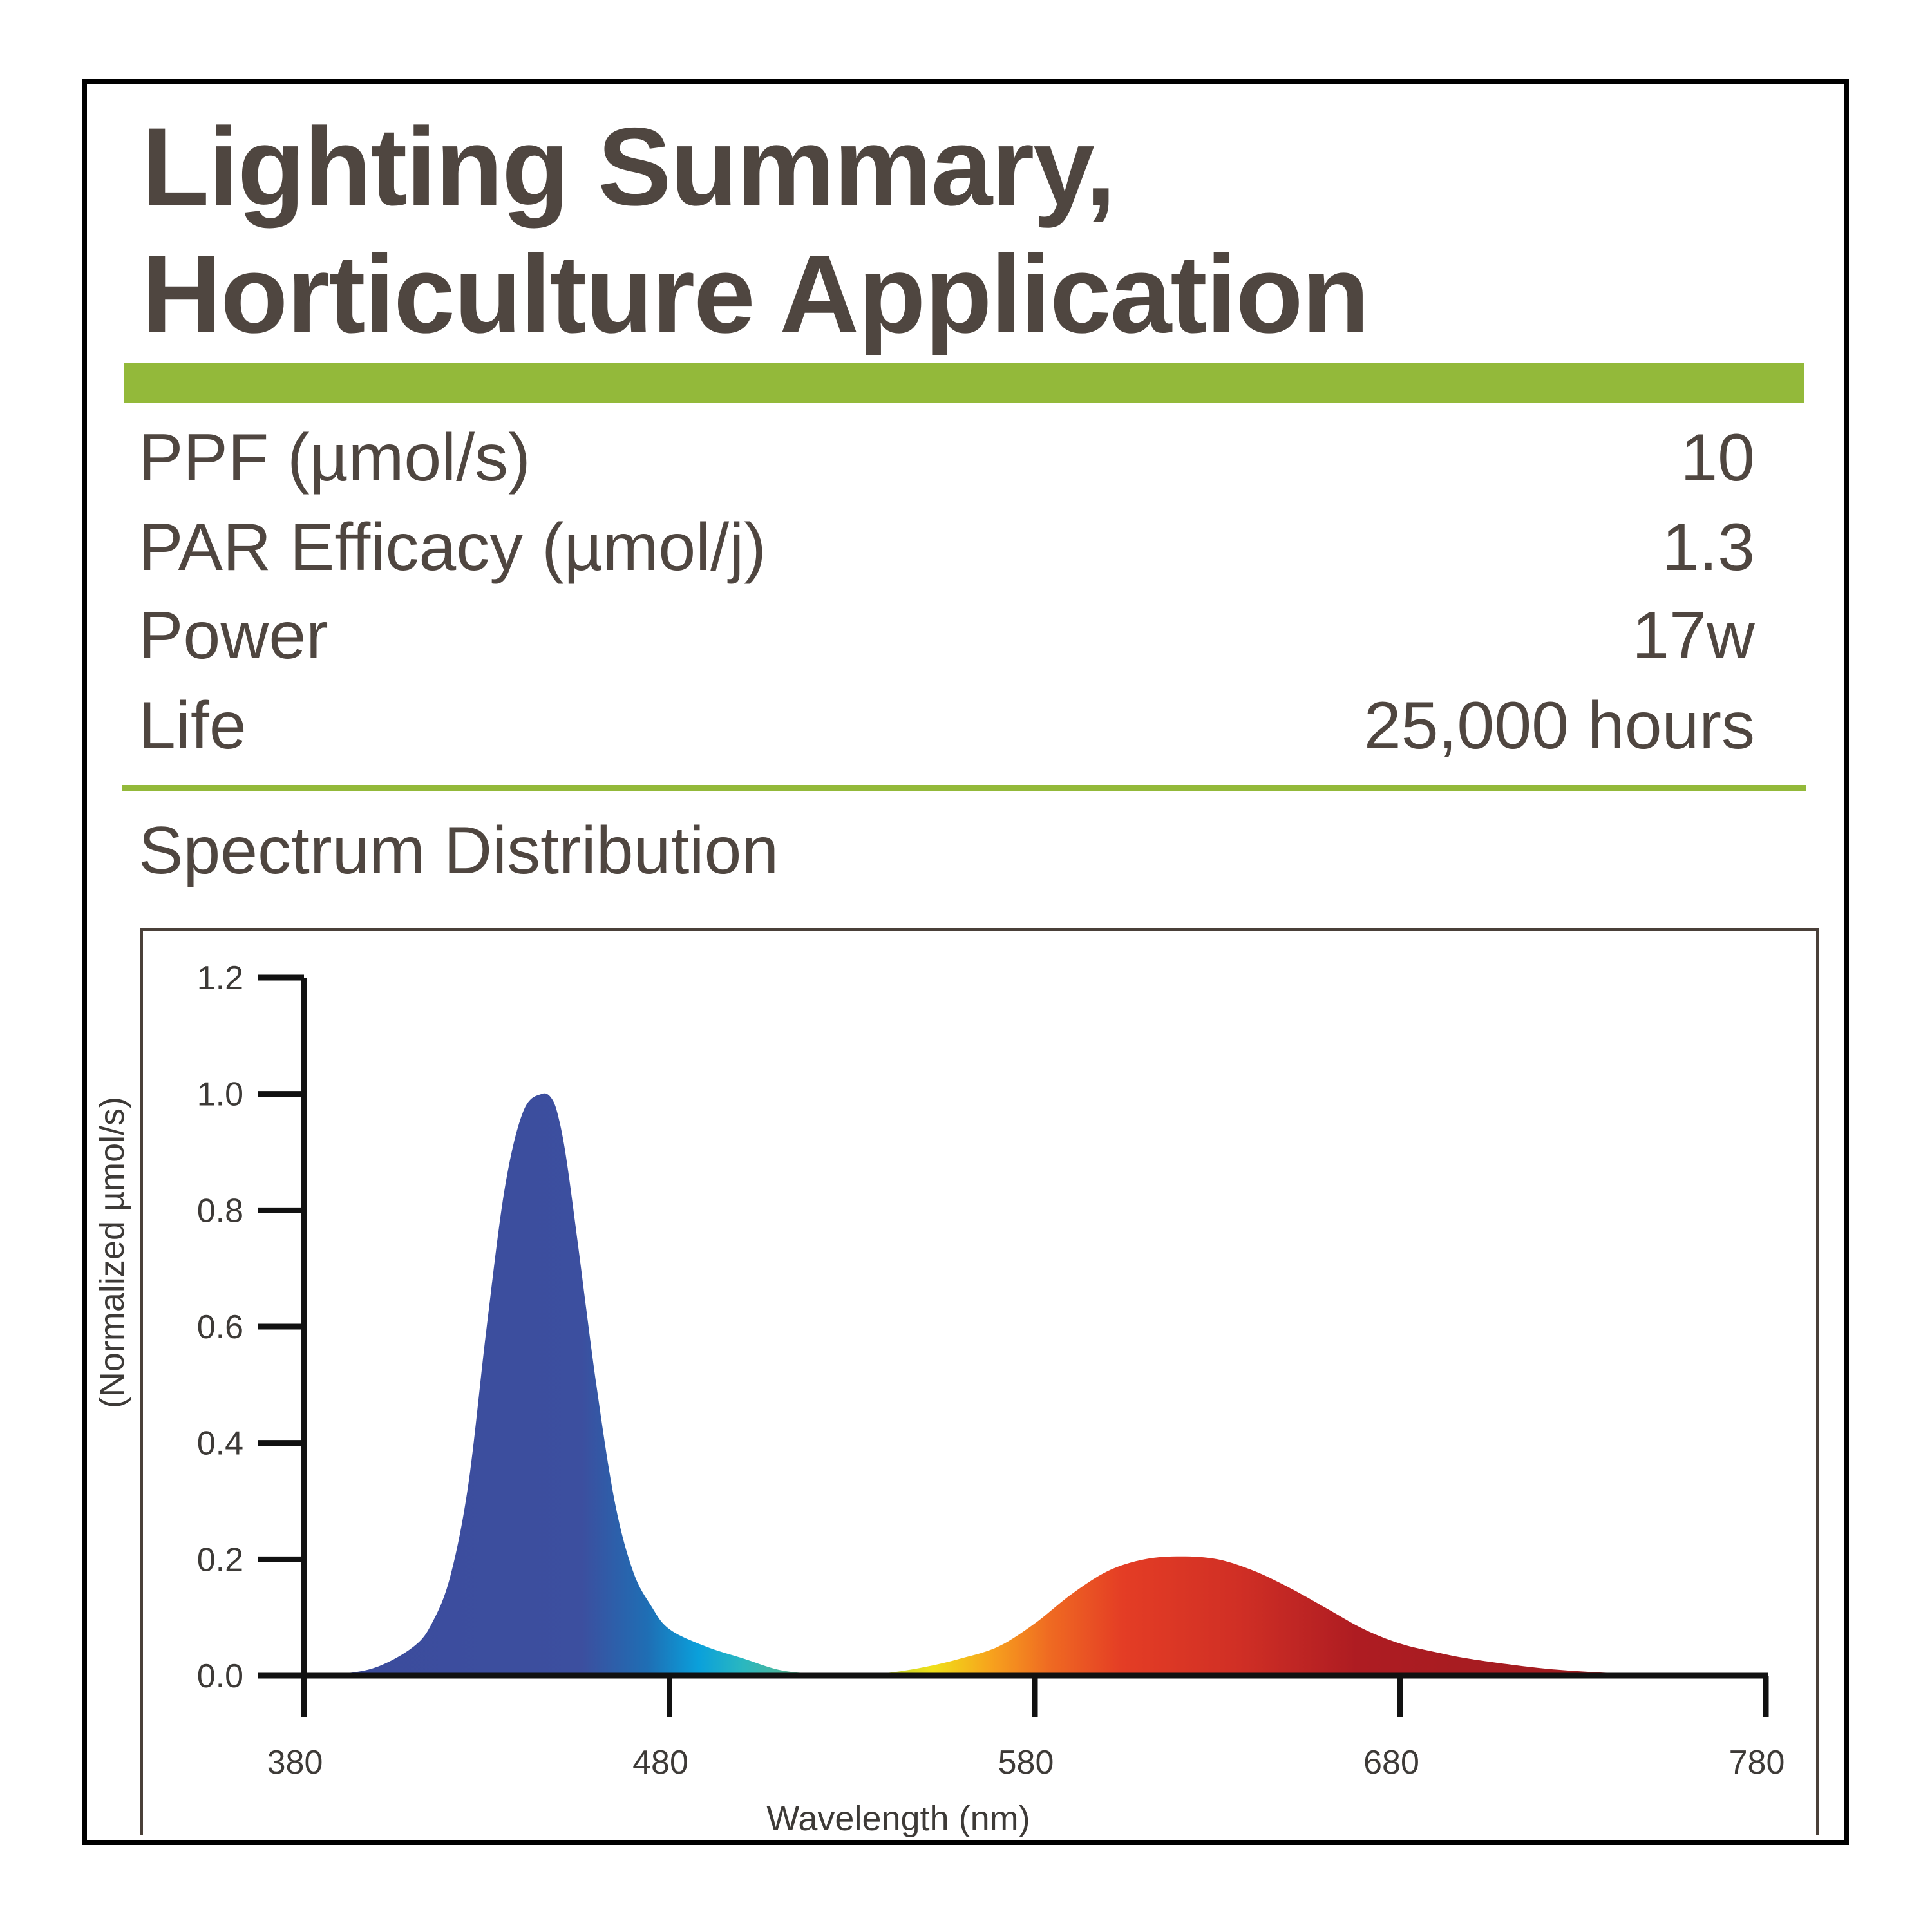 This screenshot has width=1932, height=1932. I want to click on spec-row-life: Life 25,000 hours, so click(946, 726).